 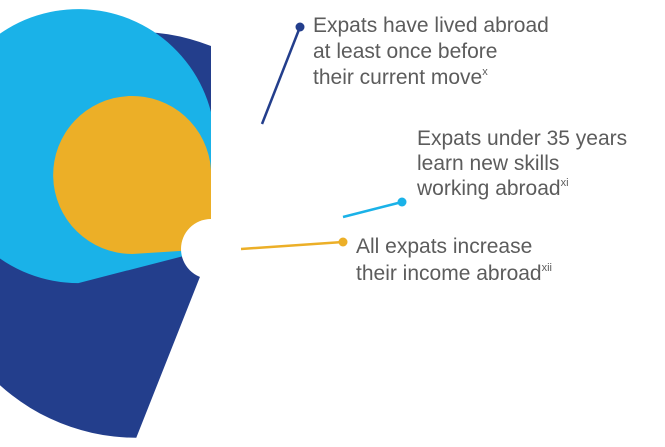 What do you see at coordinates (261, 230) in the screenshot?
I see `pct-label-3: 74%` at bounding box center [261, 230].